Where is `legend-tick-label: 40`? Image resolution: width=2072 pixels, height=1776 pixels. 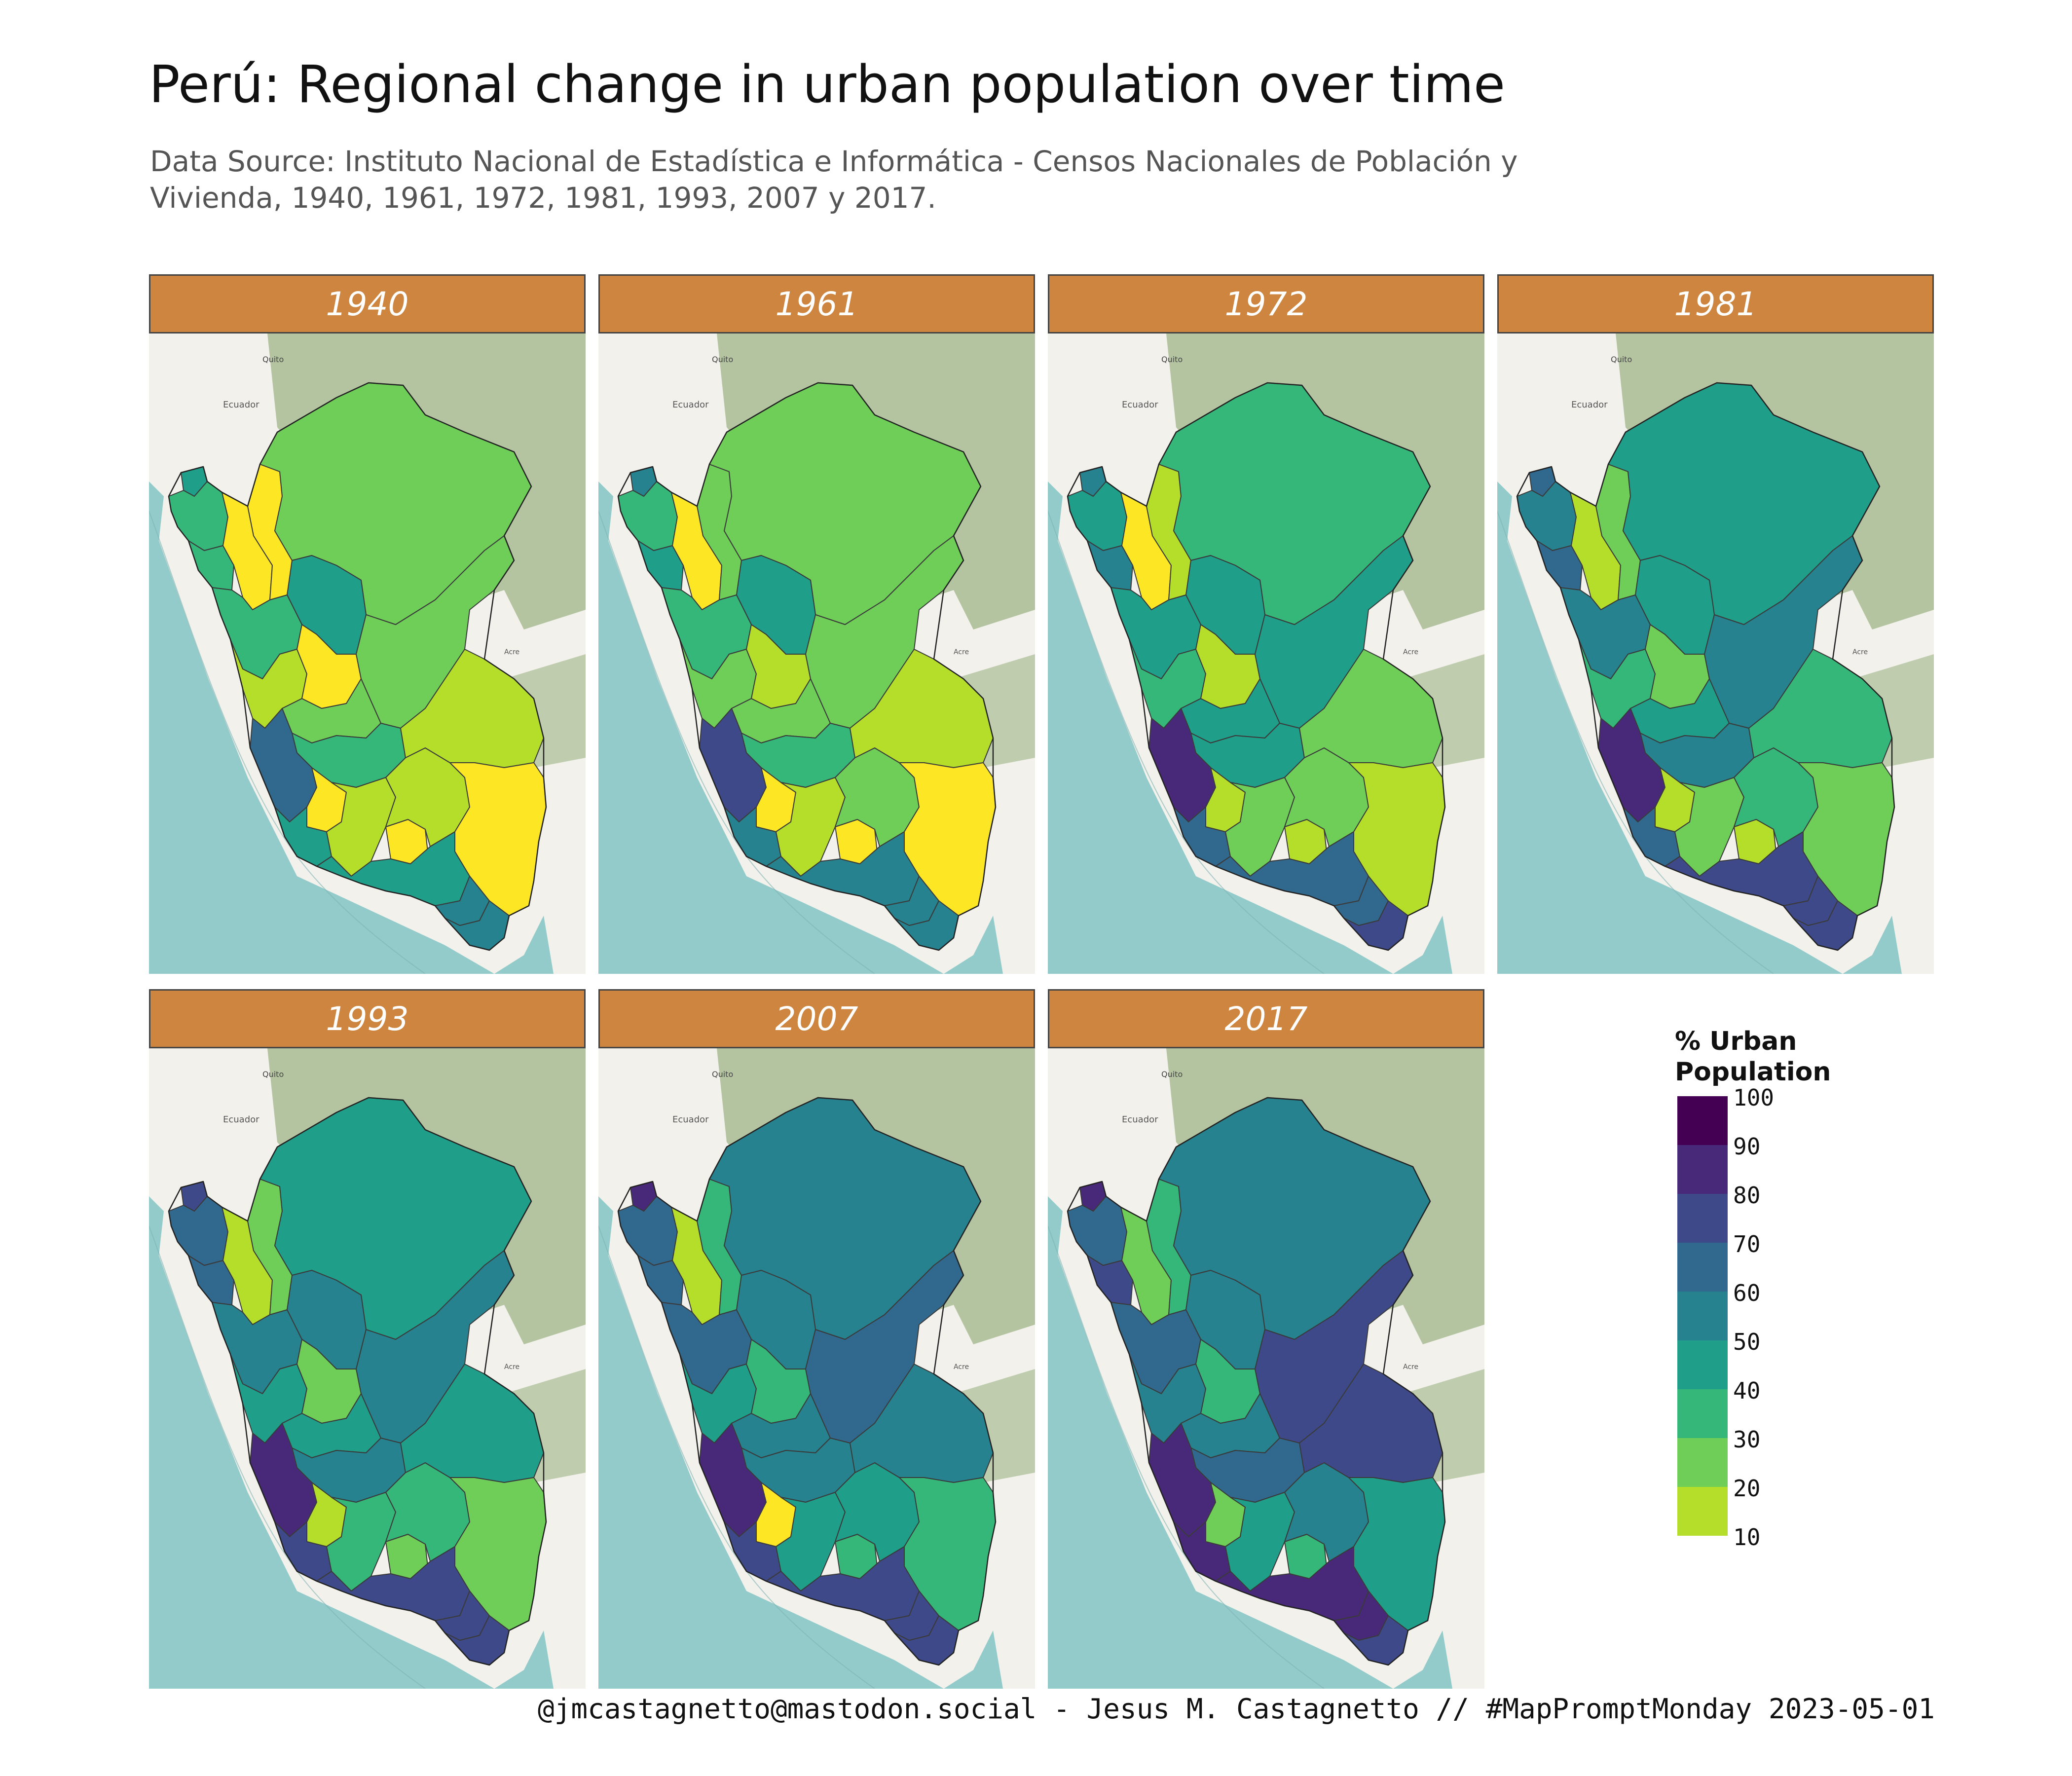 legend-tick-label: 40 is located at coordinates (1747, 1391).